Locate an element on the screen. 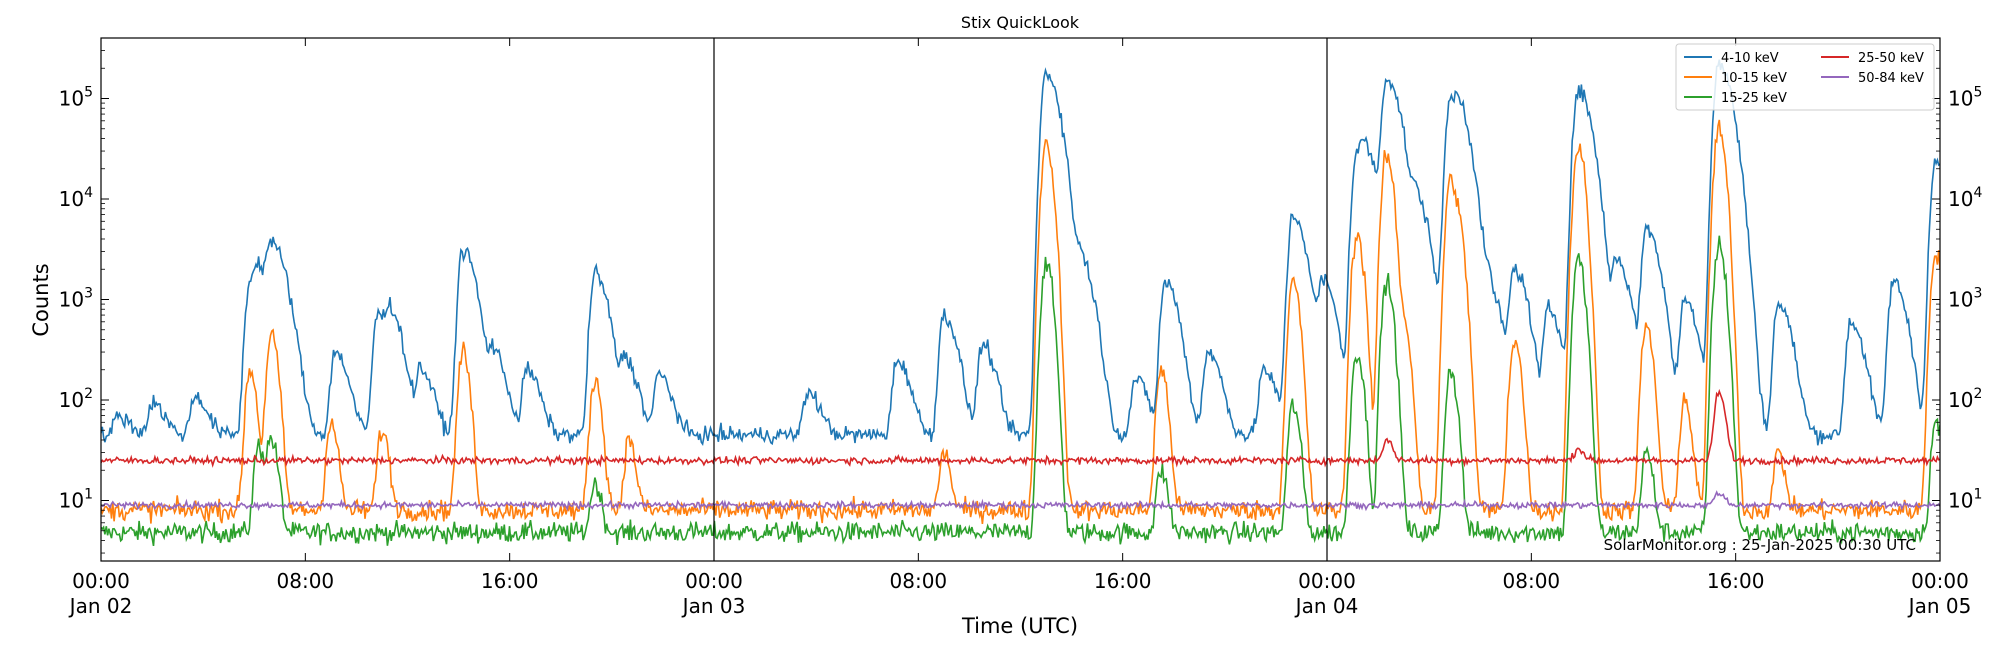  y-tick-label: 10² is located at coordinates (76, 399).